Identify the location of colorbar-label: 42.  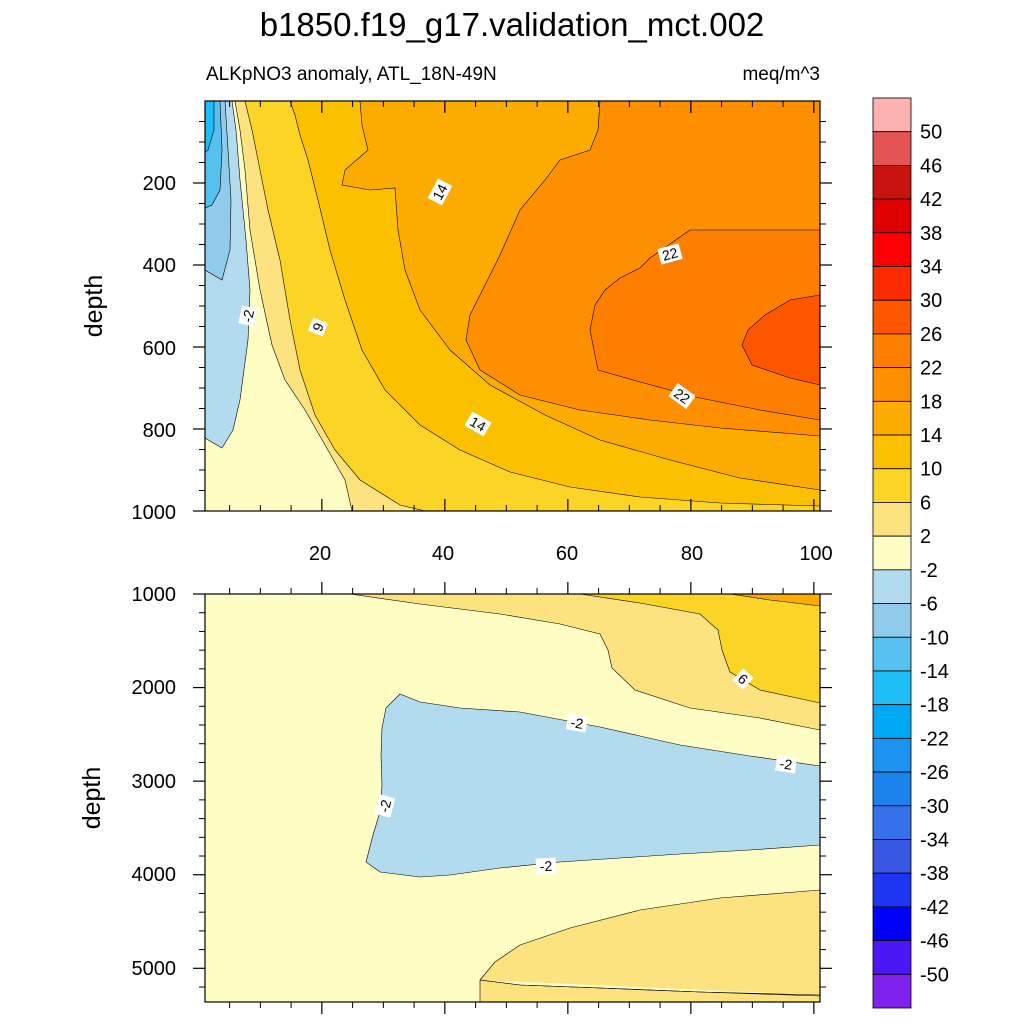
(931, 200).